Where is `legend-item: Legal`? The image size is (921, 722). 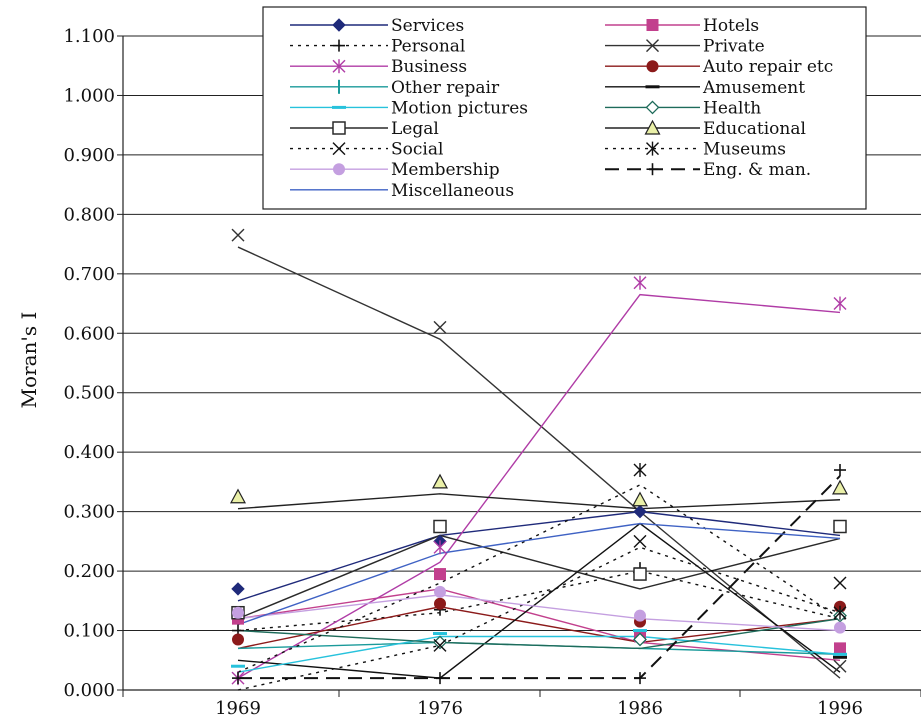
legend-item: Legal is located at coordinates (364, 129).